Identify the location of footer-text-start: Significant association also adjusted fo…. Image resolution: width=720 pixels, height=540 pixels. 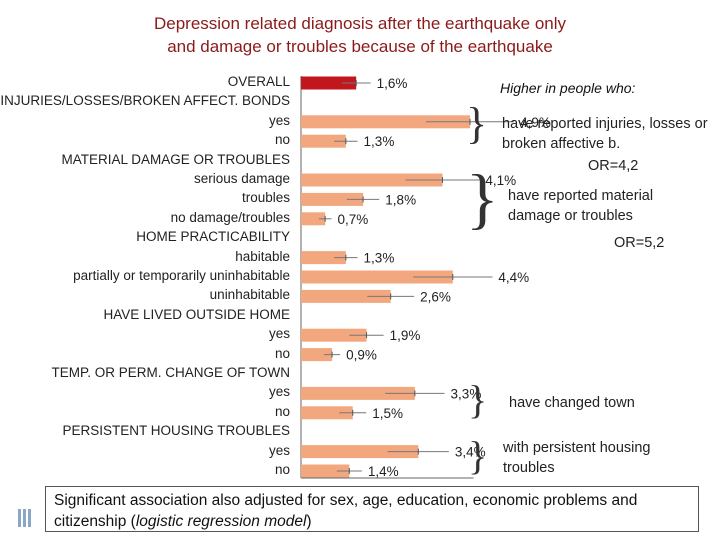
(346, 511).